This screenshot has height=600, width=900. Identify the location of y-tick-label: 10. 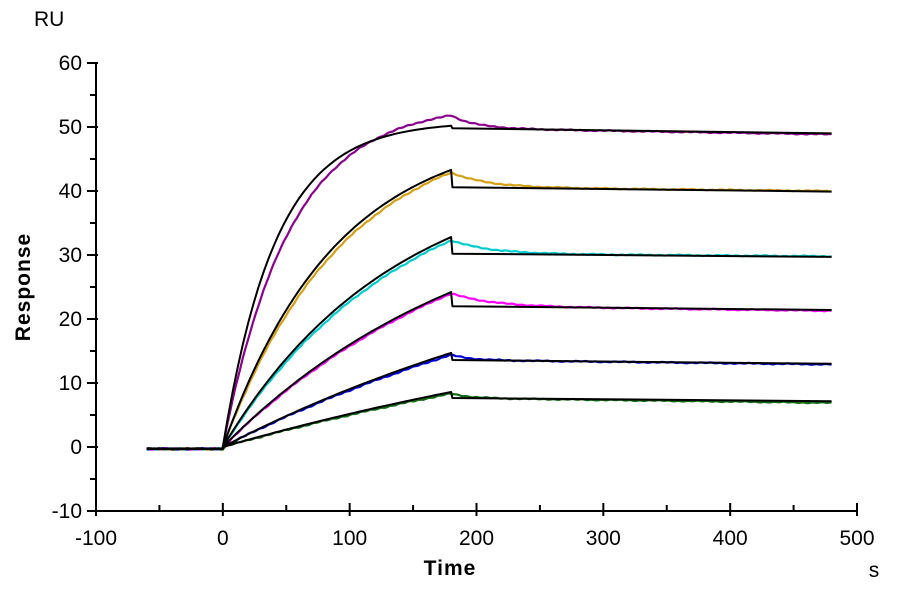
(70, 383).